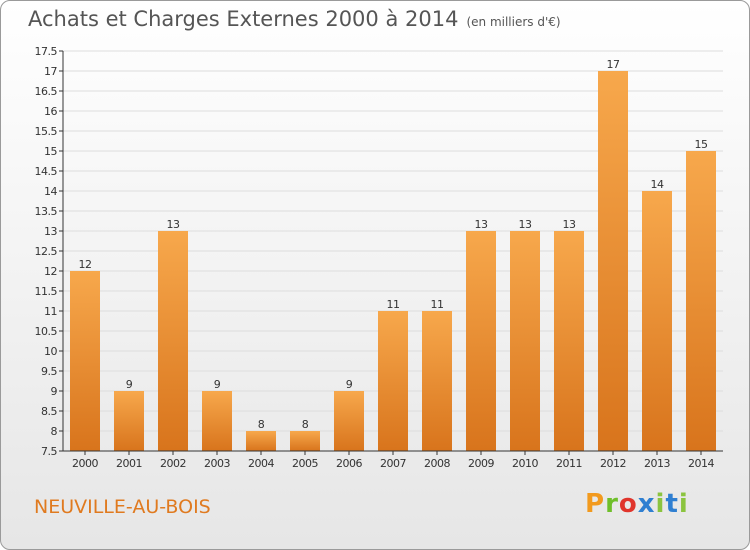 The height and width of the screenshot is (550, 750). Describe the element at coordinates (217, 463) in the screenshot. I see `x-tick-label: 2003` at that location.